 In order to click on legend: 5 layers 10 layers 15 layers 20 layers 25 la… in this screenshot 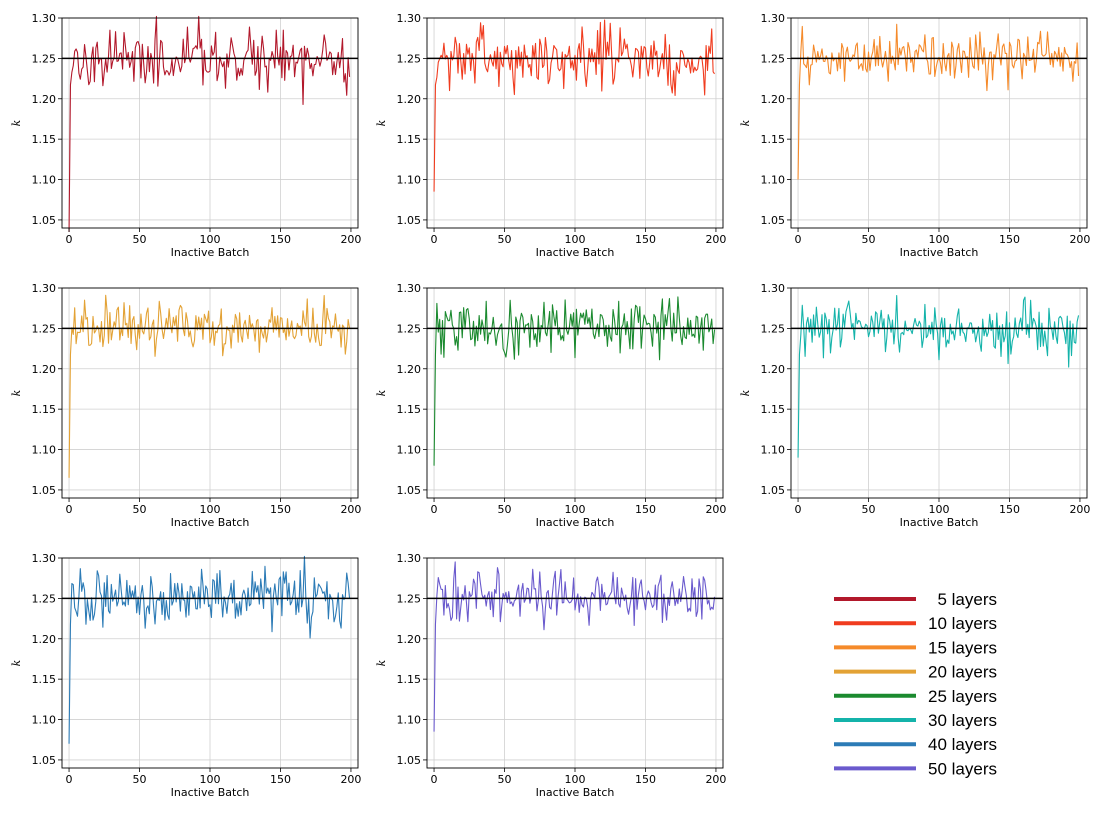, I will do `click(915, 684)`.